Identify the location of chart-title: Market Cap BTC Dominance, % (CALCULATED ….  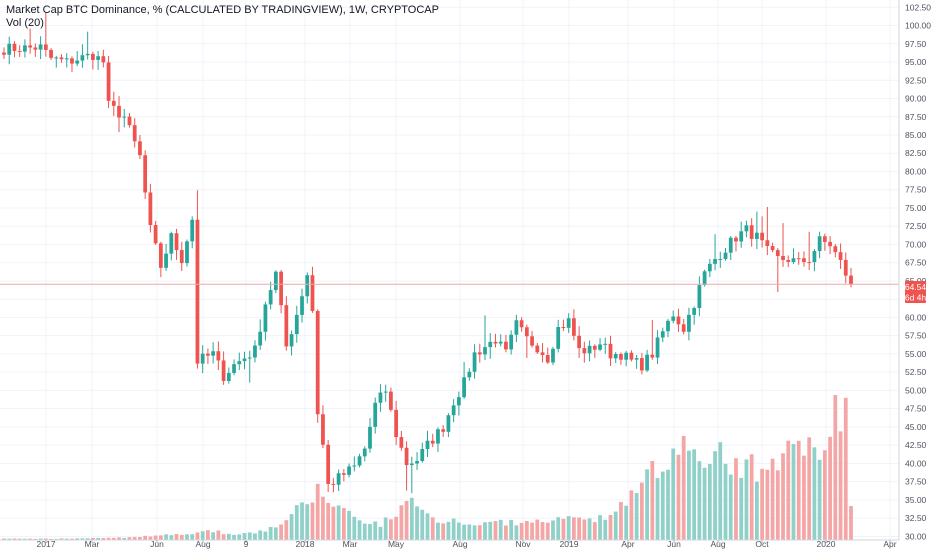
(222, 10).